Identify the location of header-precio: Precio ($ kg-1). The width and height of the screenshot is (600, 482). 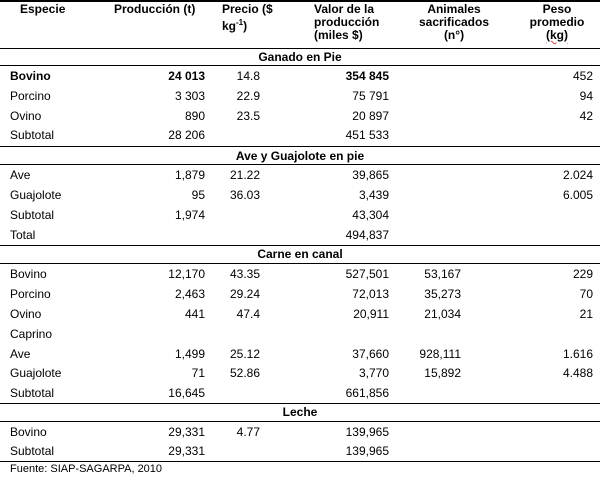
(247, 18).